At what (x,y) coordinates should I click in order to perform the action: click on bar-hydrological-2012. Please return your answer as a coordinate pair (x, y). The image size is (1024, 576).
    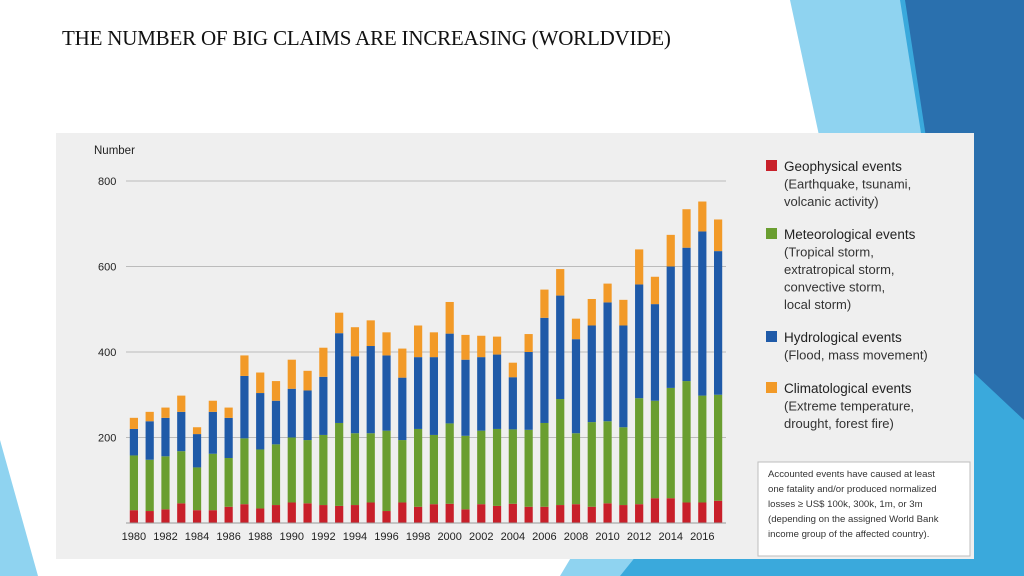
    Looking at the image, I should click on (639, 341).